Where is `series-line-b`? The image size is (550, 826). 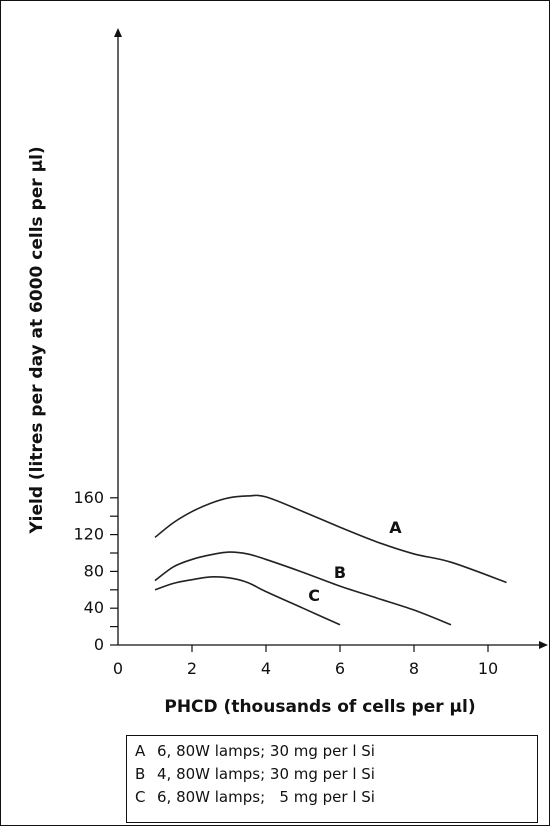 series-line-b is located at coordinates (303, 588).